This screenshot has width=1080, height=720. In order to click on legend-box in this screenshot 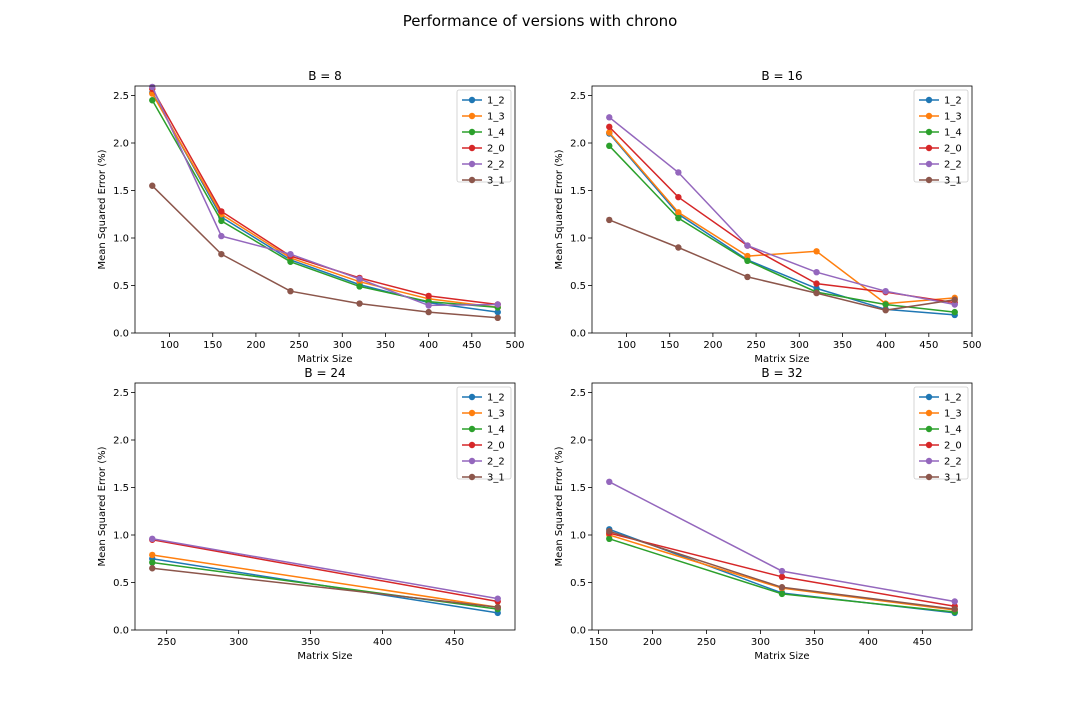, I will do `click(484, 136)`.